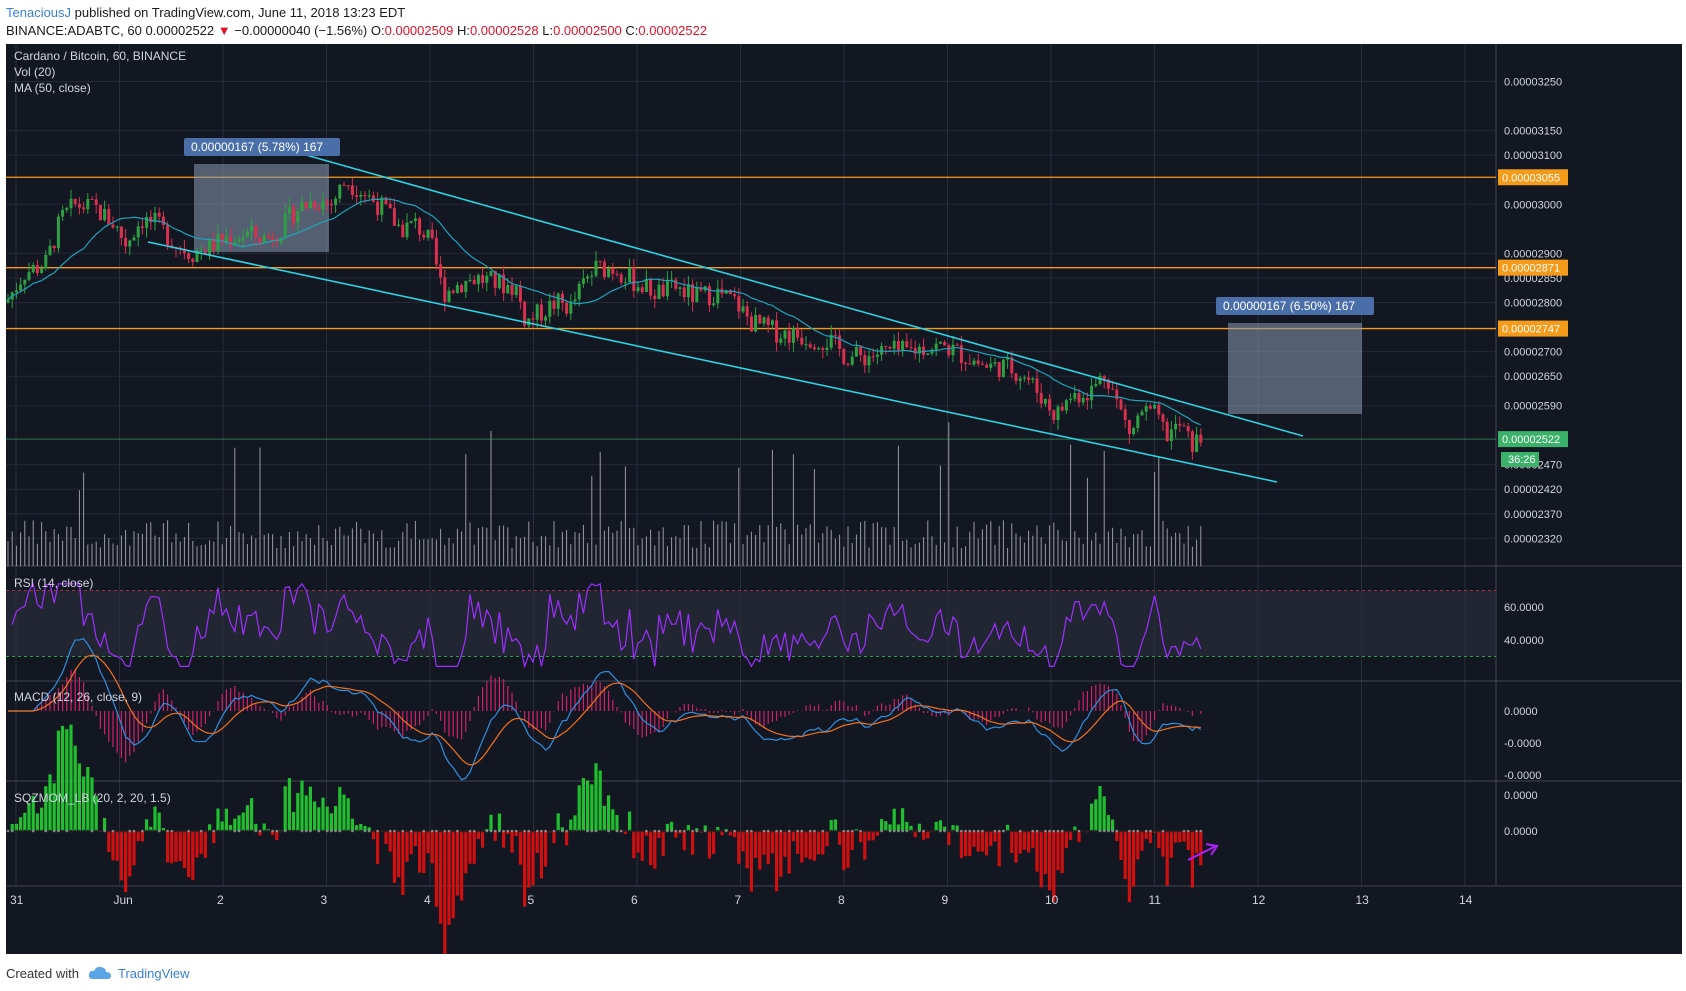  What do you see at coordinates (39, 12) in the screenshot?
I see `author-link: TenaciousJ` at bounding box center [39, 12].